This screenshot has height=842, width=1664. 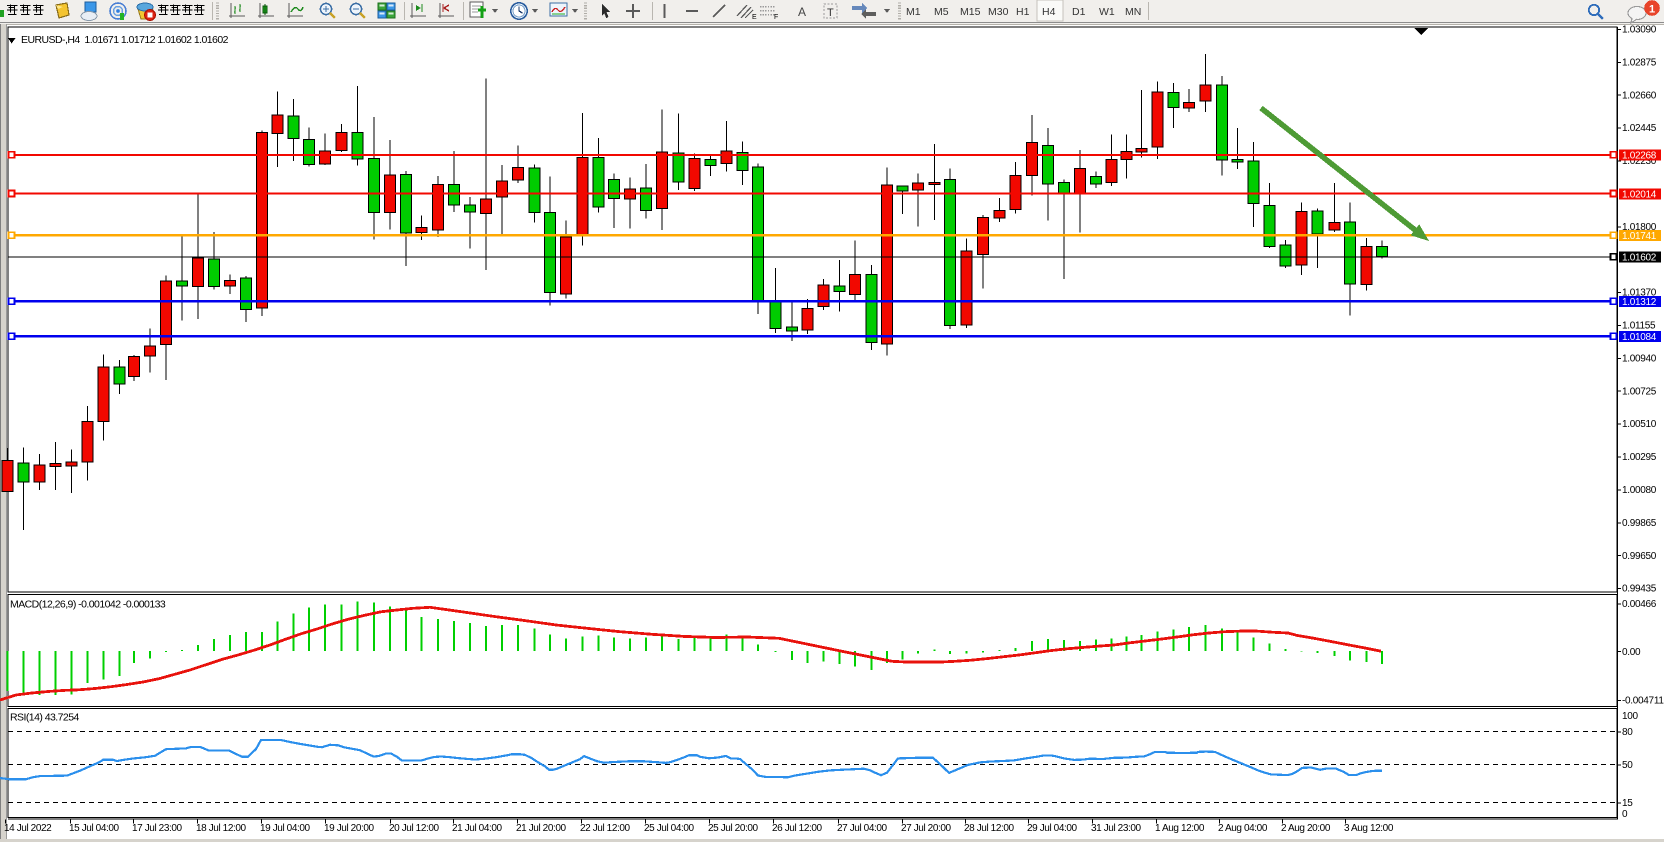 What do you see at coordinates (1306, 828) in the screenshot?
I see `svg-text: 2 Aug 20:00` at bounding box center [1306, 828].